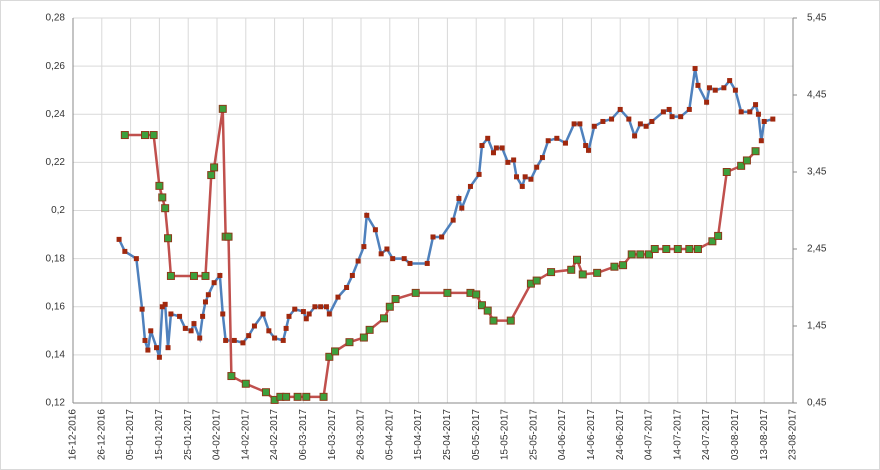 The height and width of the screenshot is (470, 880). I want to click on y-tick-label: 0,28, so click(56, 18).